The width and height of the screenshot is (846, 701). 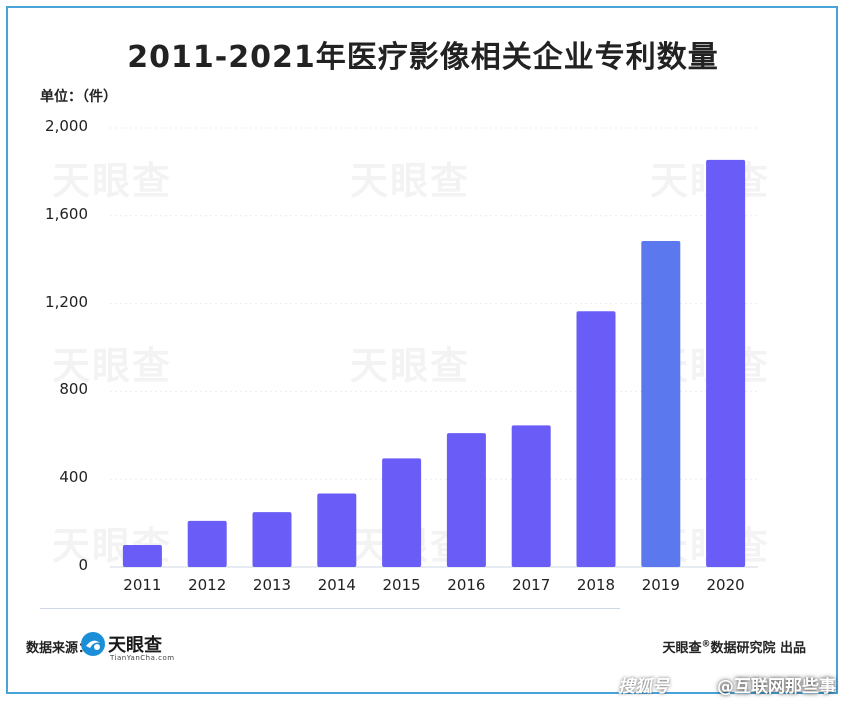 I want to click on logo-name: 天眼查, so click(x=135, y=645).